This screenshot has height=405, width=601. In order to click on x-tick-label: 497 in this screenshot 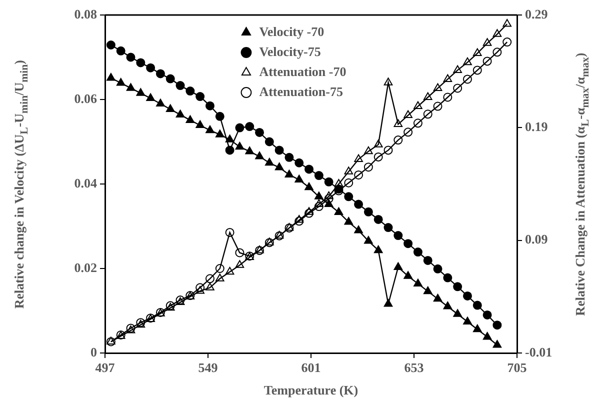, I will do `click(105, 368)`.